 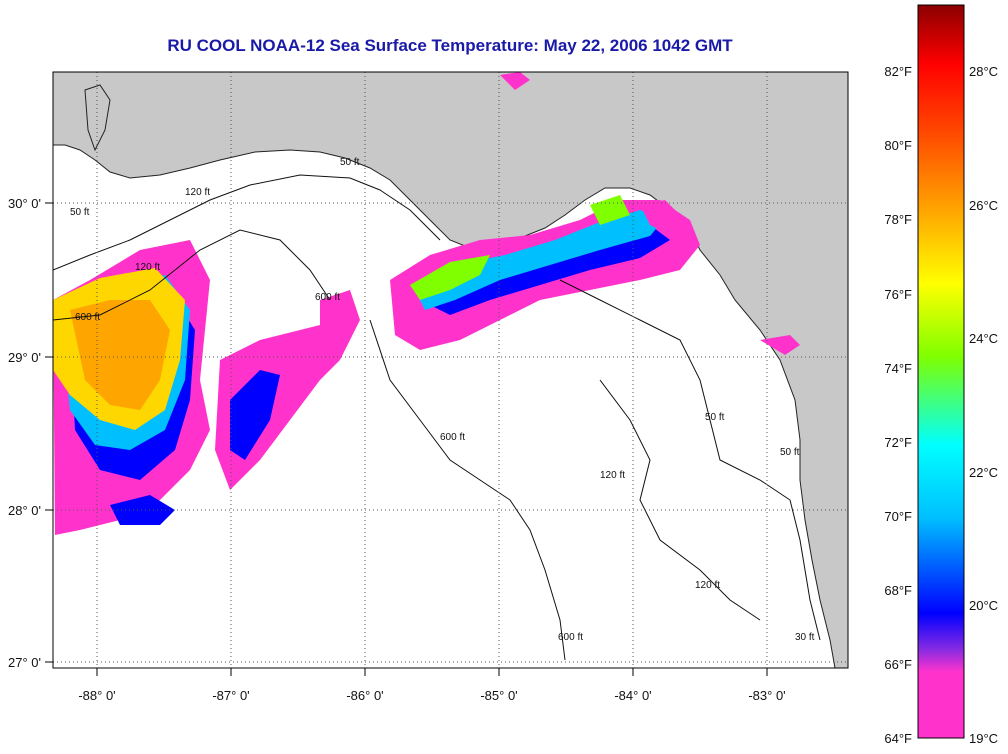 What do you see at coordinates (96, 695) in the screenshot?
I see `lon-tick-label: -88° 0'` at bounding box center [96, 695].